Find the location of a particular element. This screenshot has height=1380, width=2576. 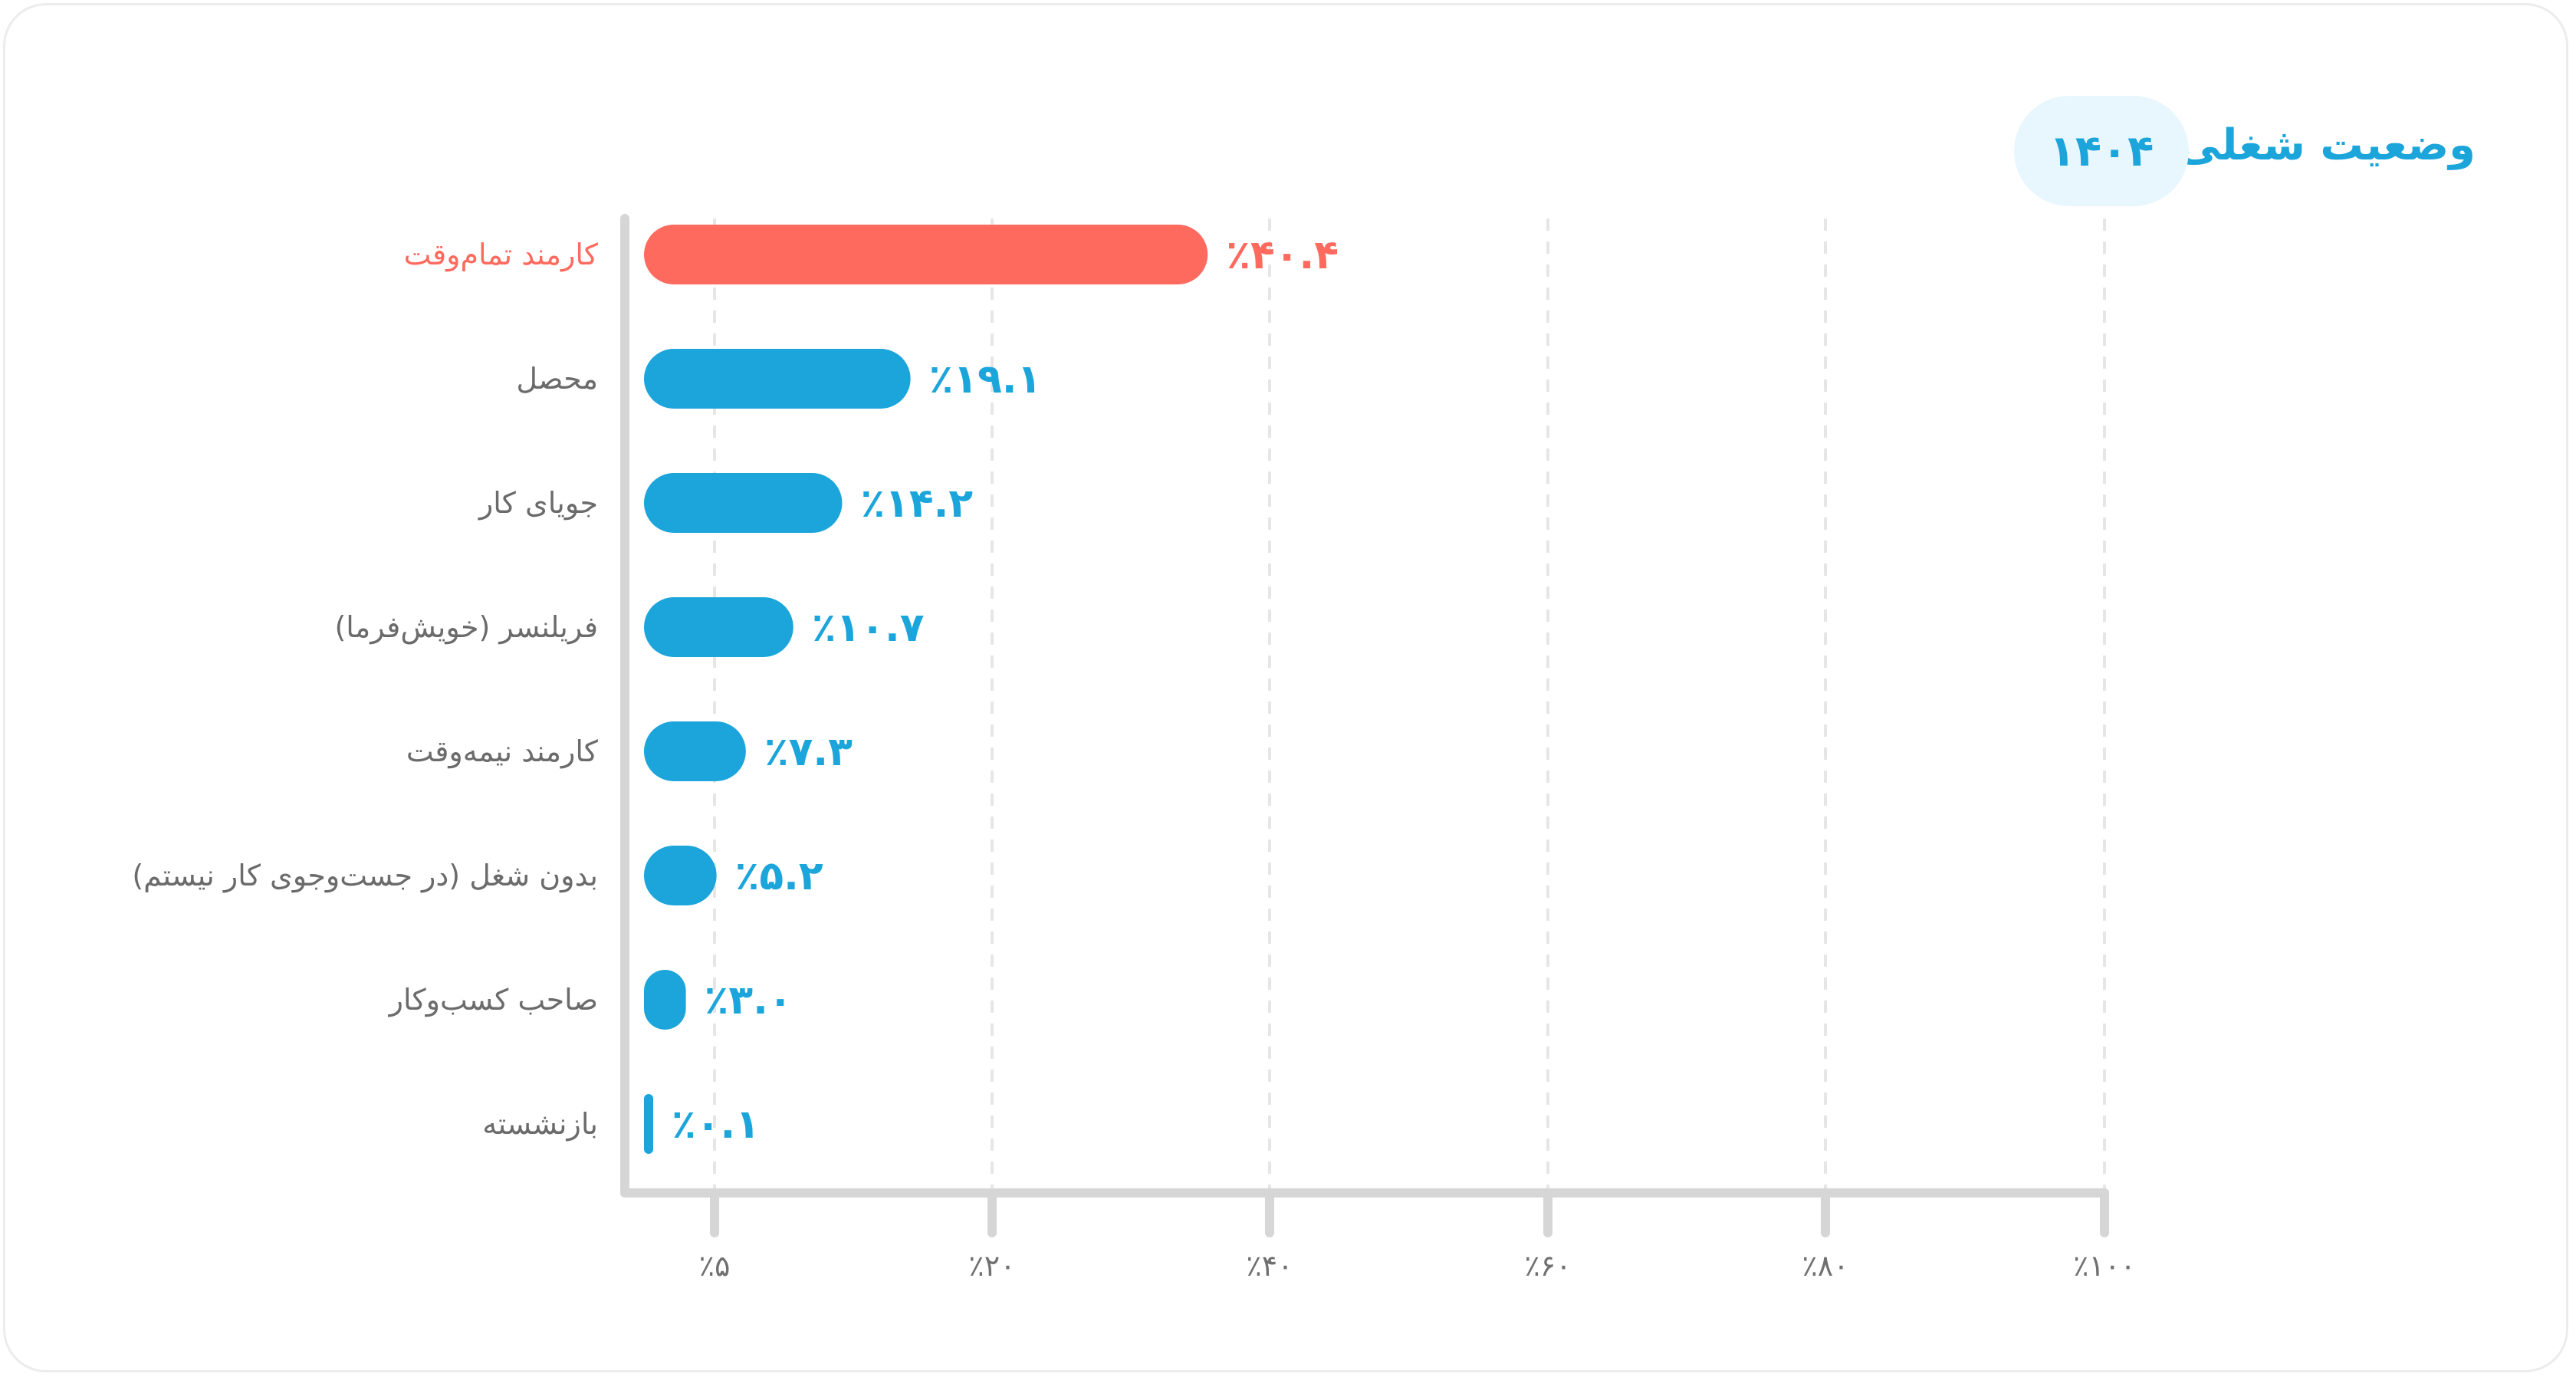

x-tick-label: ٪۲۰ is located at coordinates (992, 1266).